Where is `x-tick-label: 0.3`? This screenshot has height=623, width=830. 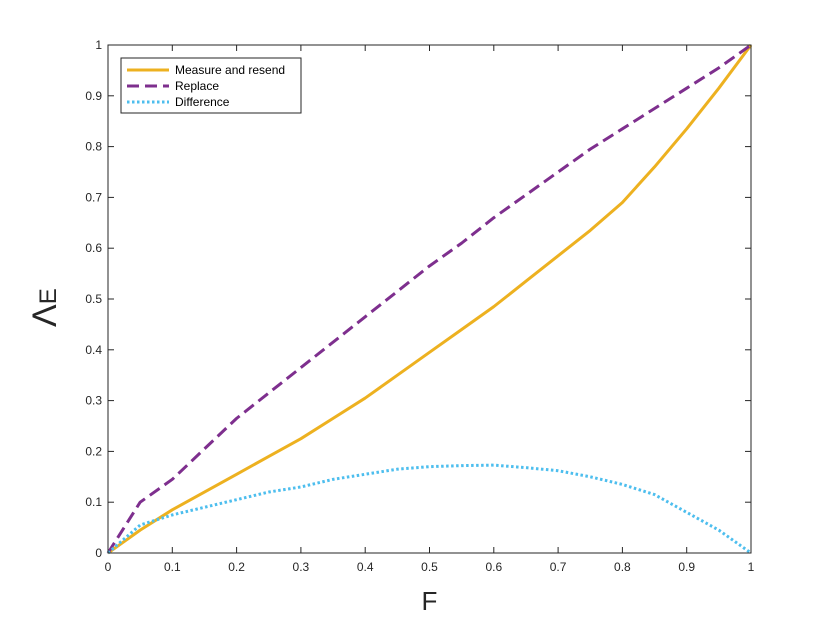 x-tick-label: 0.3 is located at coordinates (301, 567).